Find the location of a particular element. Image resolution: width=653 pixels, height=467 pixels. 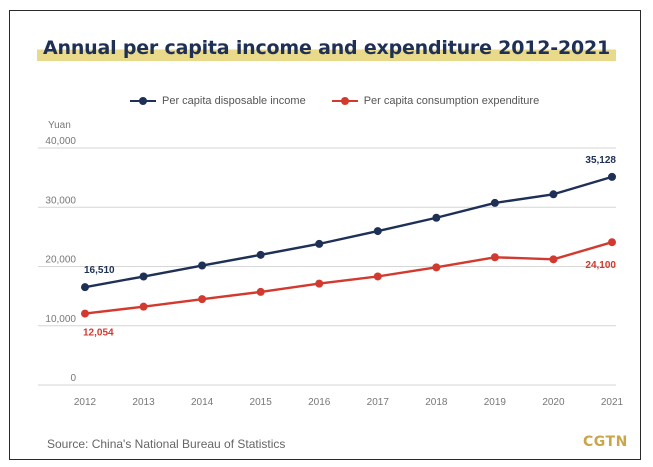

legend-dot-expenditure is located at coordinates (344, 101).